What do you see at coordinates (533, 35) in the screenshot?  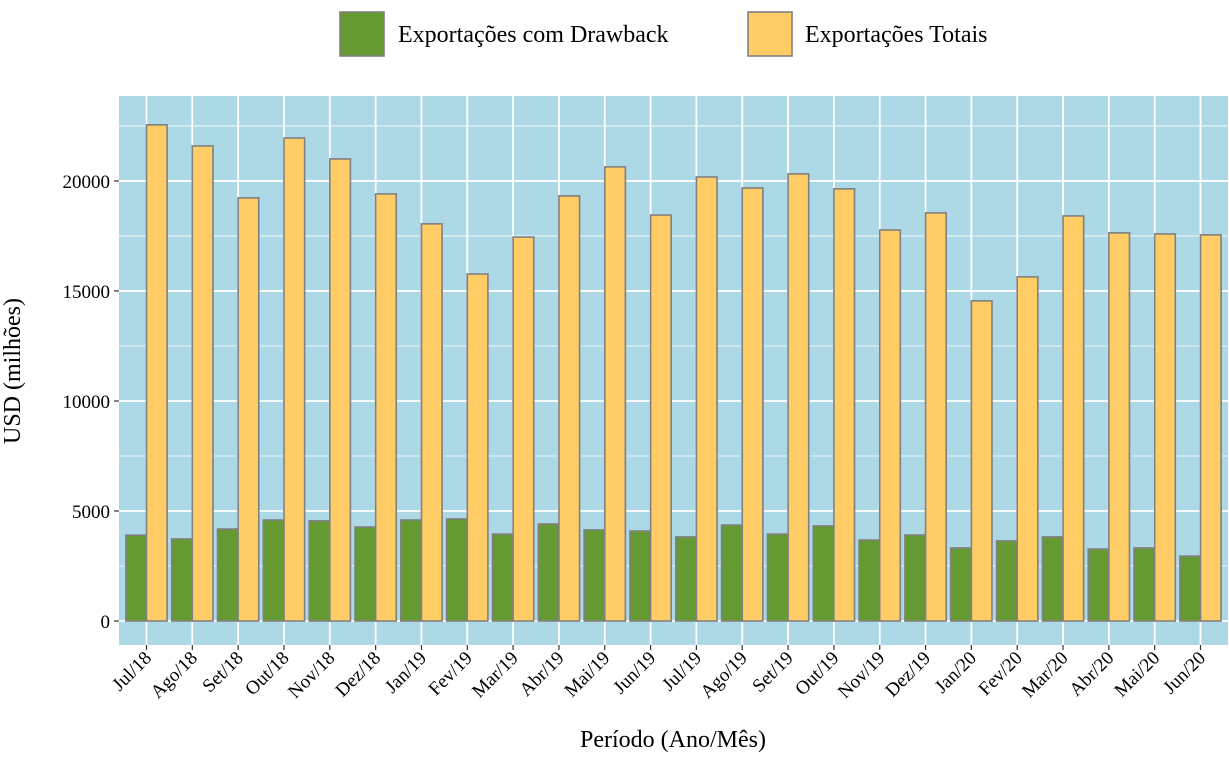 I see `legend-label: Exportações com Drawback` at bounding box center [533, 35].